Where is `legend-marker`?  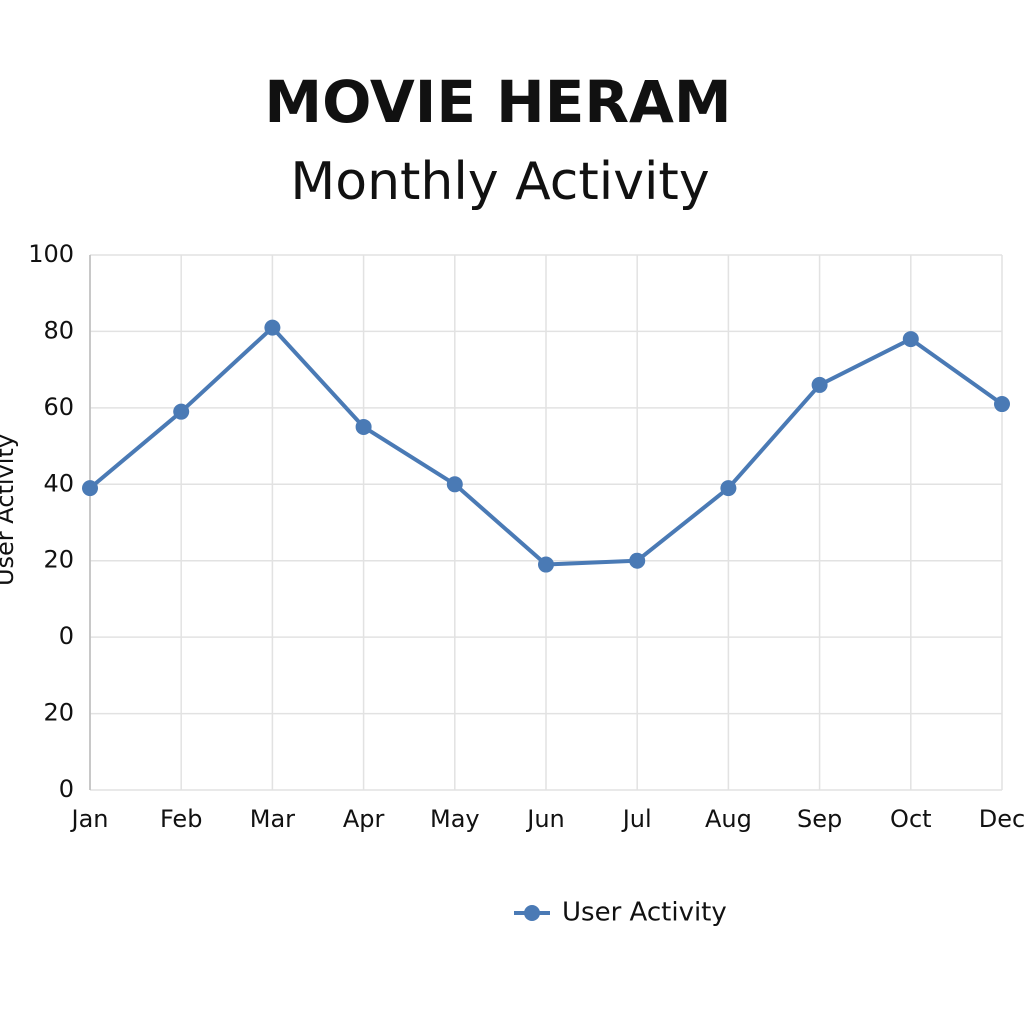
legend-marker is located at coordinates (532, 913).